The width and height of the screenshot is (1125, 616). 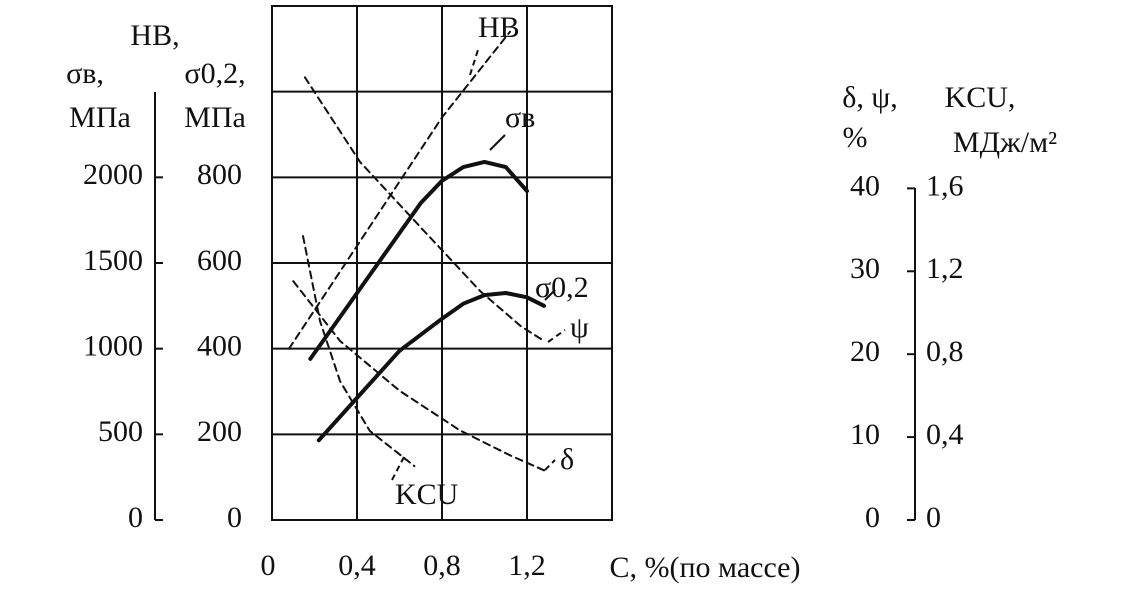 I want to click on y2-tick-label: 2000, so click(x=113, y=174).